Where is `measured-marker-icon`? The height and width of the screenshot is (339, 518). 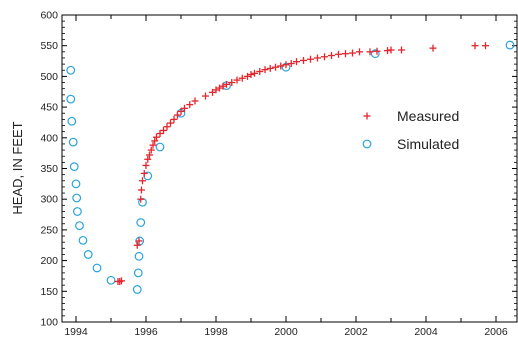 measured-marker-icon is located at coordinates (367, 116).